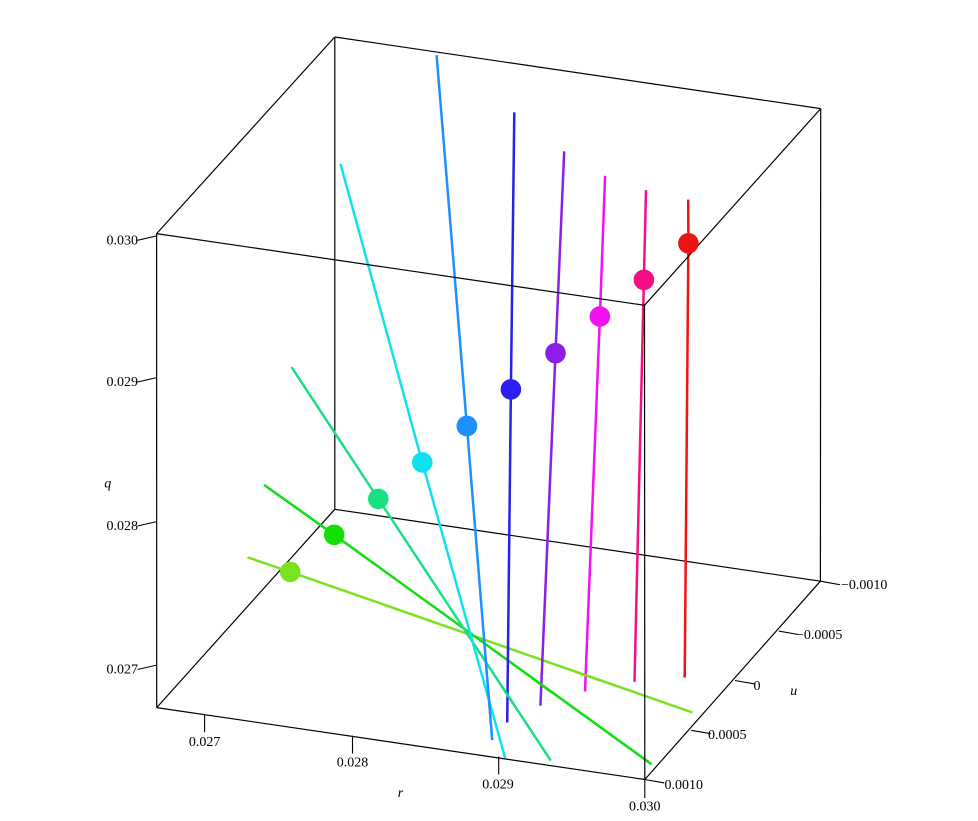 This screenshot has width=978, height=821. Describe the element at coordinates (757, 686) in the screenshot. I see `svg-text: 0` at that location.